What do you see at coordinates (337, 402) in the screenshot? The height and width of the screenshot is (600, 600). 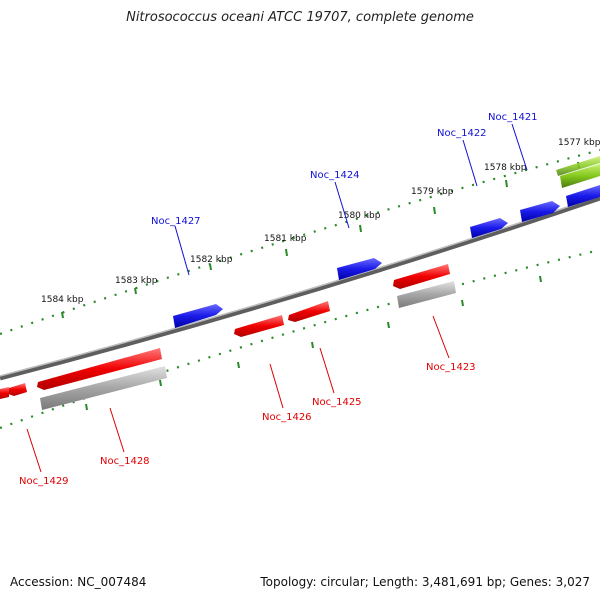 I see `gene-label-noc-1425: Noc_1425` at bounding box center [337, 402].